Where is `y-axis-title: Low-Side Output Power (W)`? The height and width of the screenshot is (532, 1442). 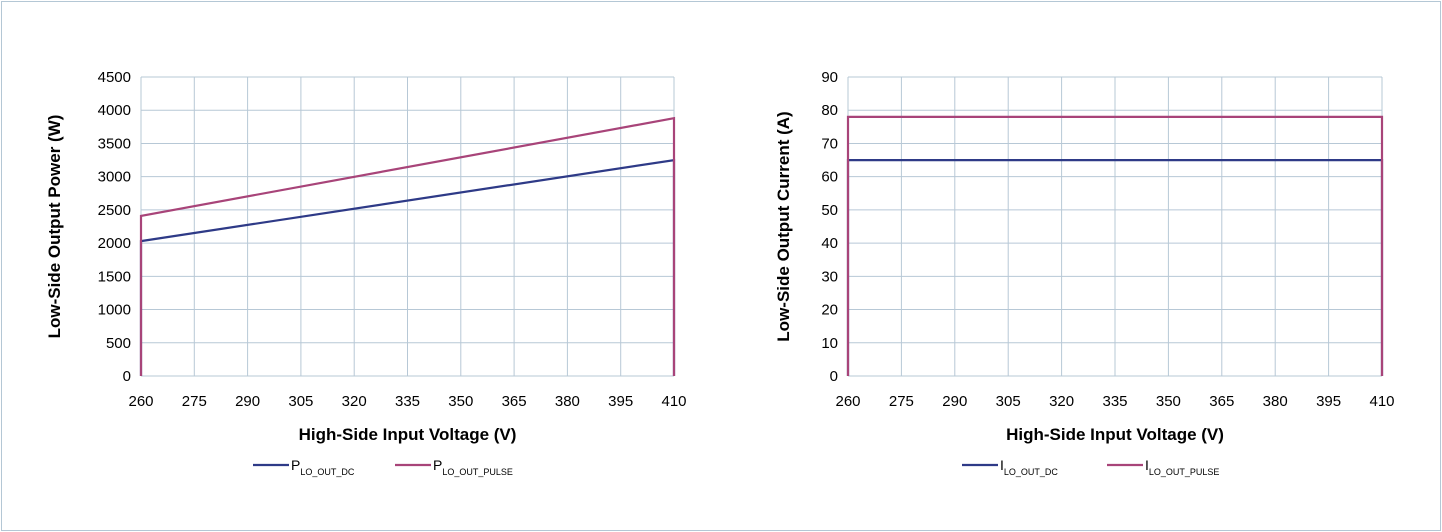
y-axis-title: Low-Side Output Power (W) is located at coordinates (54, 227).